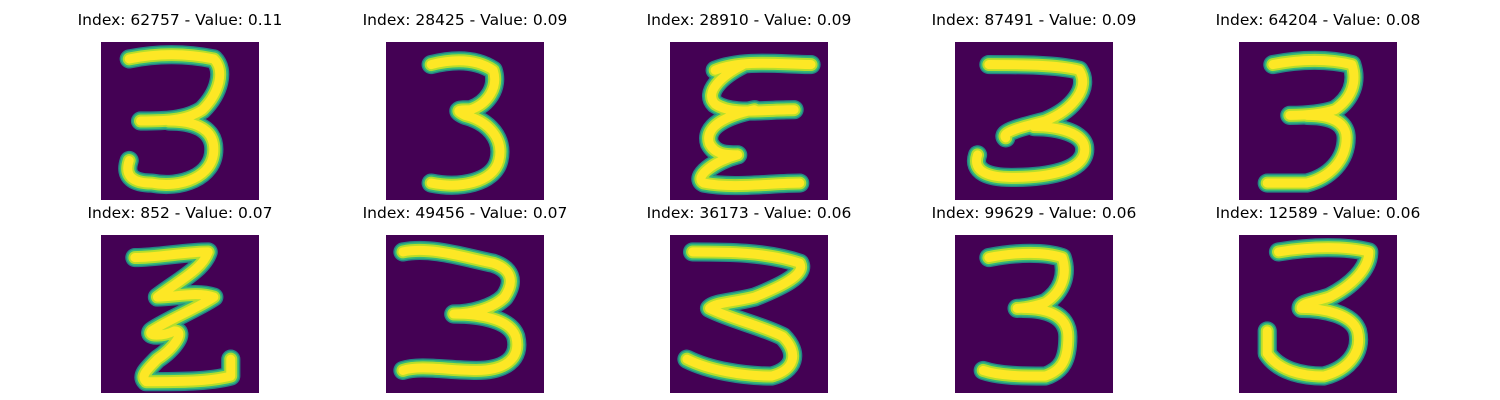 The image size is (1500, 400). Describe the element at coordinates (1034, 20) in the screenshot. I see `panel-title: Index: 87491 - Value: 0.09` at that location.